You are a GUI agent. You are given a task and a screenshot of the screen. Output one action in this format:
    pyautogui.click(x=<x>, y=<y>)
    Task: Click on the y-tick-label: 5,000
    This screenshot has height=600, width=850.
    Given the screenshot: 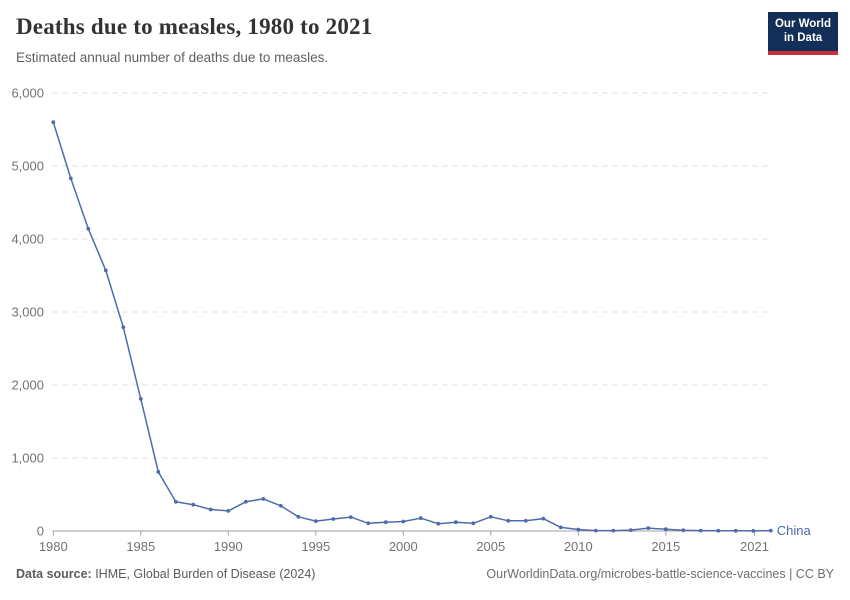 What is the action you would take?
    pyautogui.click(x=27, y=166)
    